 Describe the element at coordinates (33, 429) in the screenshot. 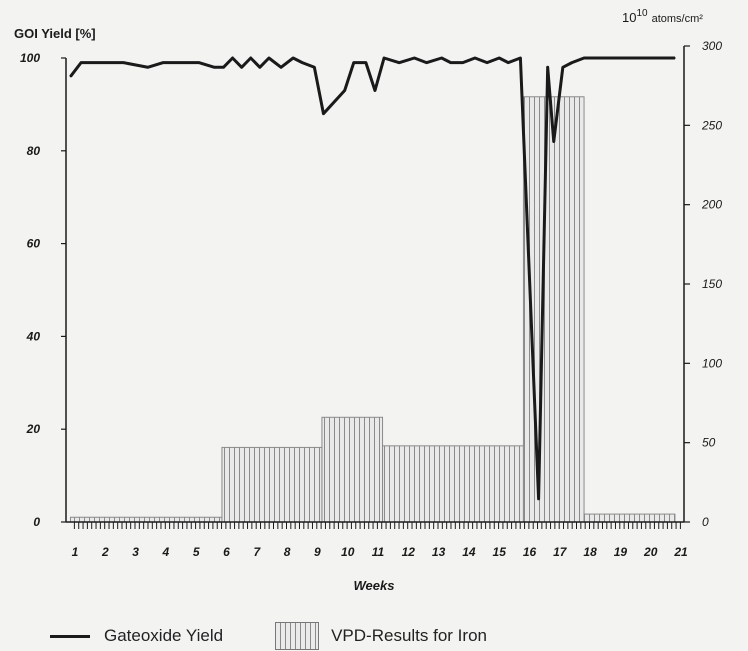

I see `y-left-tick-label: 20` at that location.